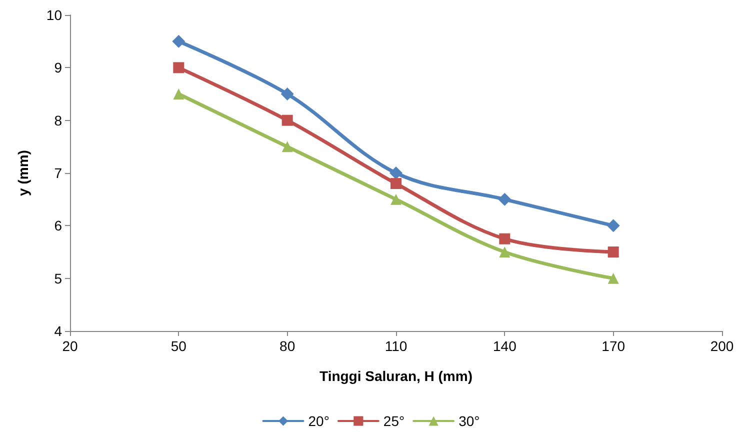  What do you see at coordinates (288, 346) in the screenshot?
I see `x-tick-label: 80` at bounding box center [288, 346].